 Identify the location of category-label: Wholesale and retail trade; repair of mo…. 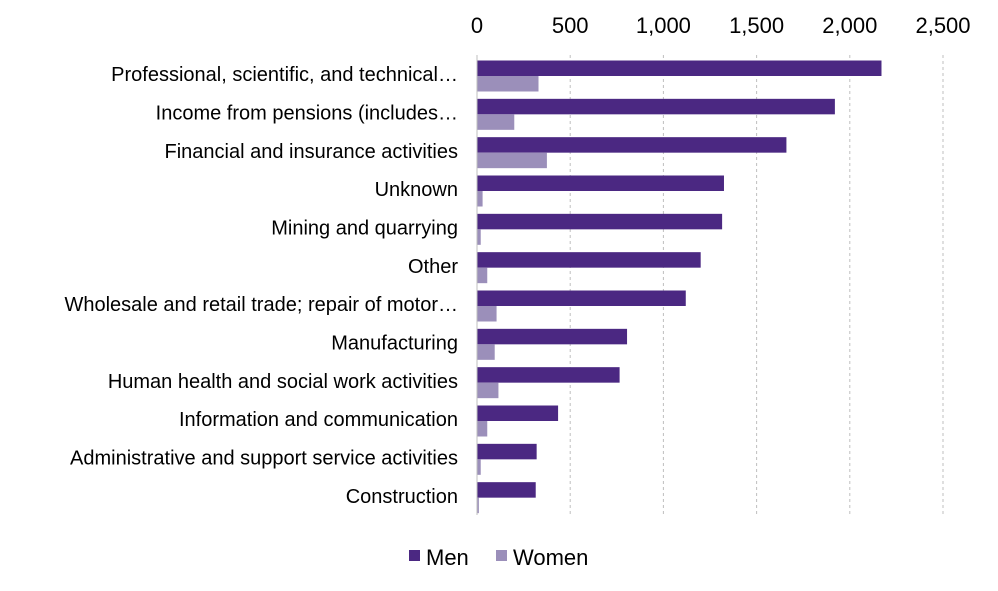
(261, 305).